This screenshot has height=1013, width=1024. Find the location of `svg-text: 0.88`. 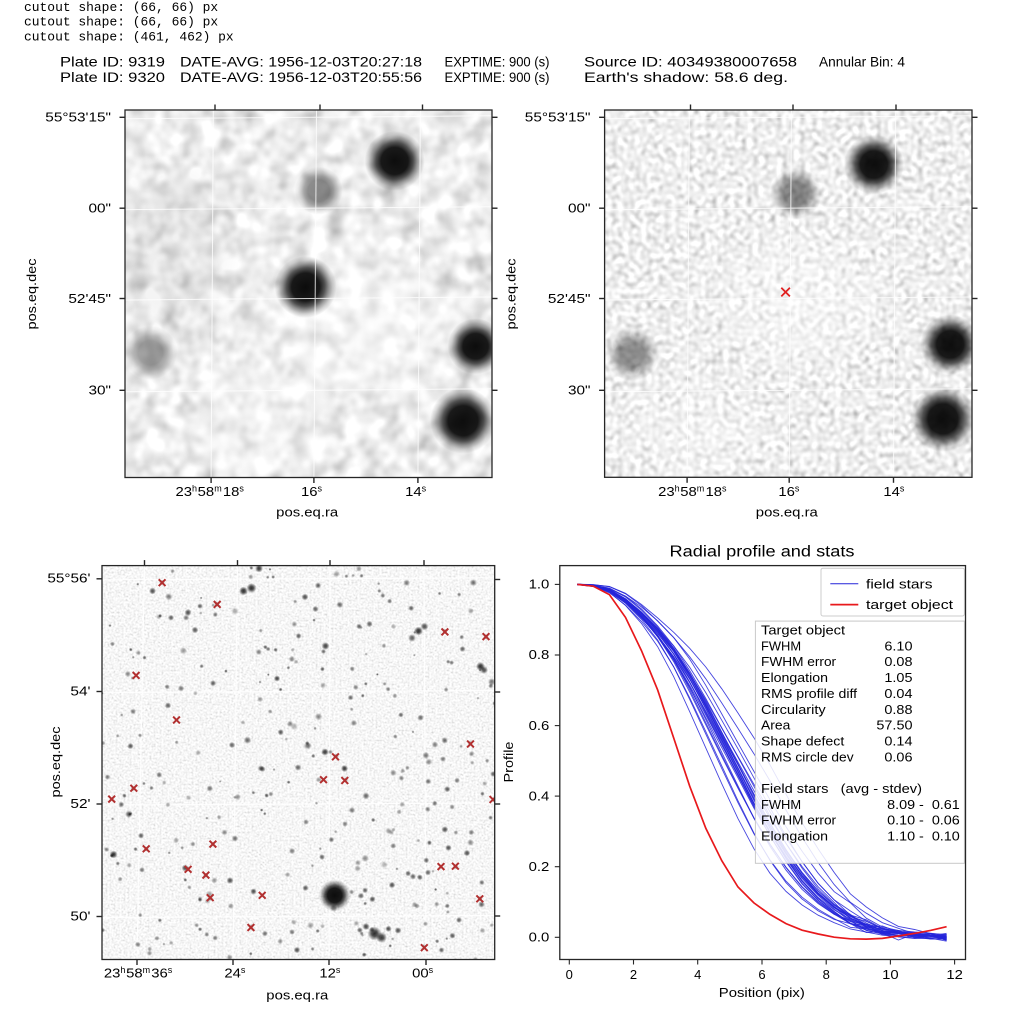

svg-text: 0.88 is located at coordinates (898, 710).